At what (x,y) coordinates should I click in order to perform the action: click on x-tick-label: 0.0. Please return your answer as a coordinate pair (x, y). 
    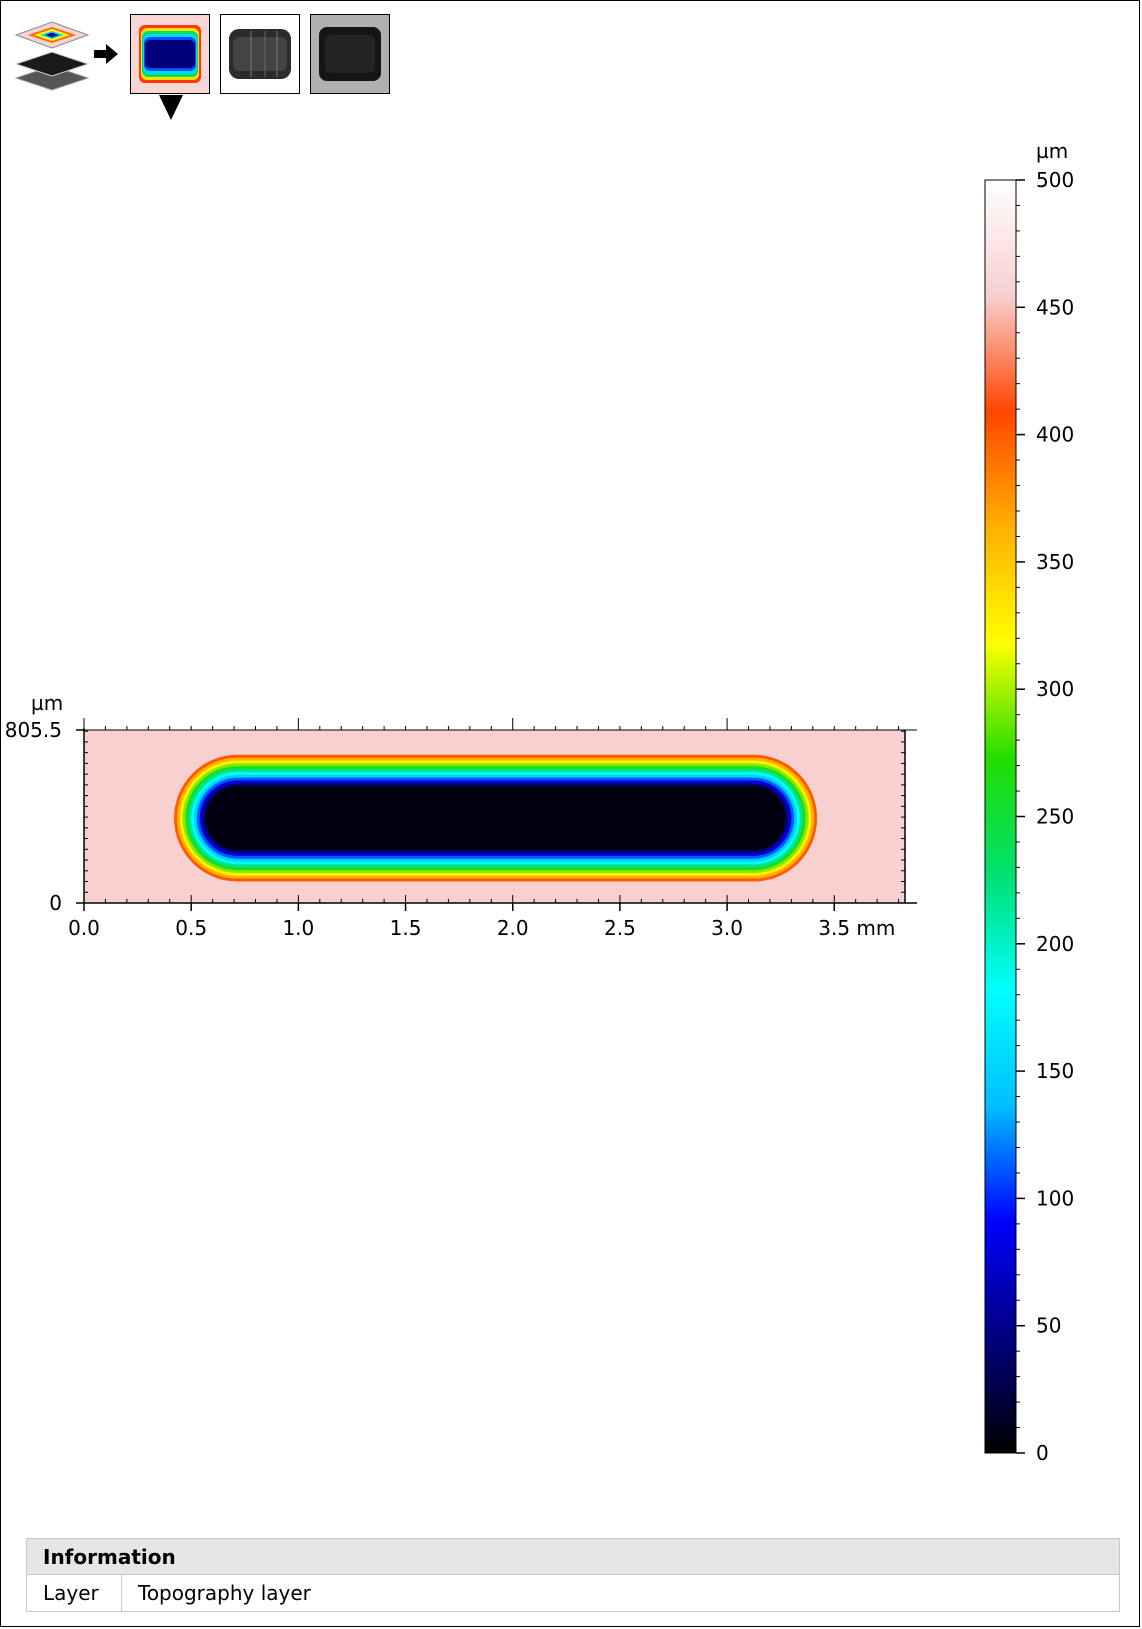
    Looking at the image, I should click on (84, 928).